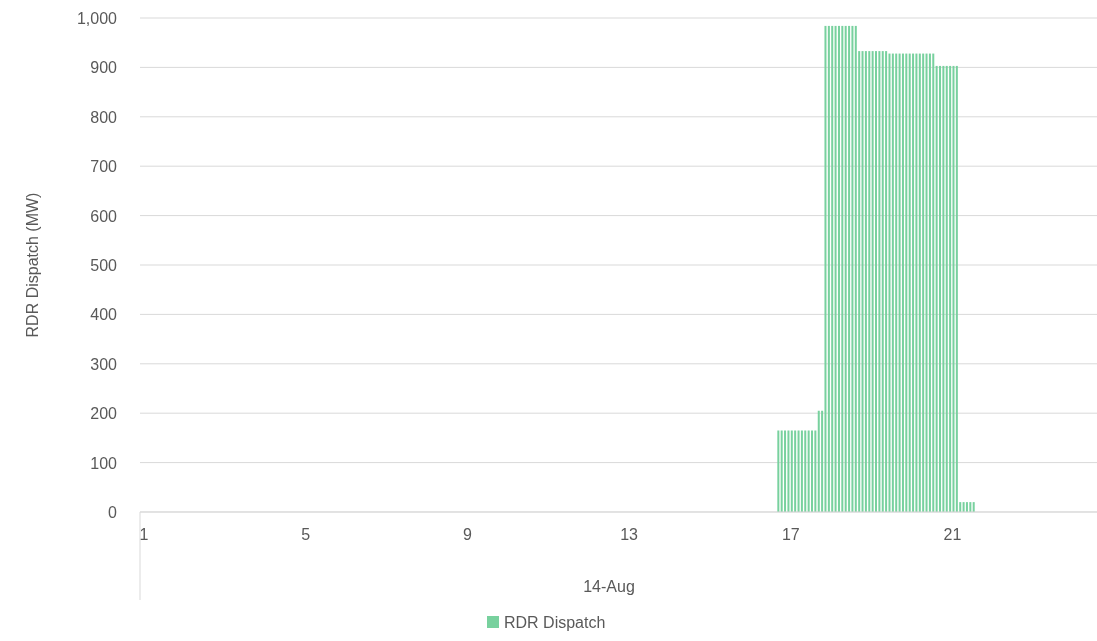 The width and height of the screenshot is (1097, 641). What do you see at coordinates (113, 512) in the screenshot?
I see `y-tick-label: 0` at bounding box center [113, 512].